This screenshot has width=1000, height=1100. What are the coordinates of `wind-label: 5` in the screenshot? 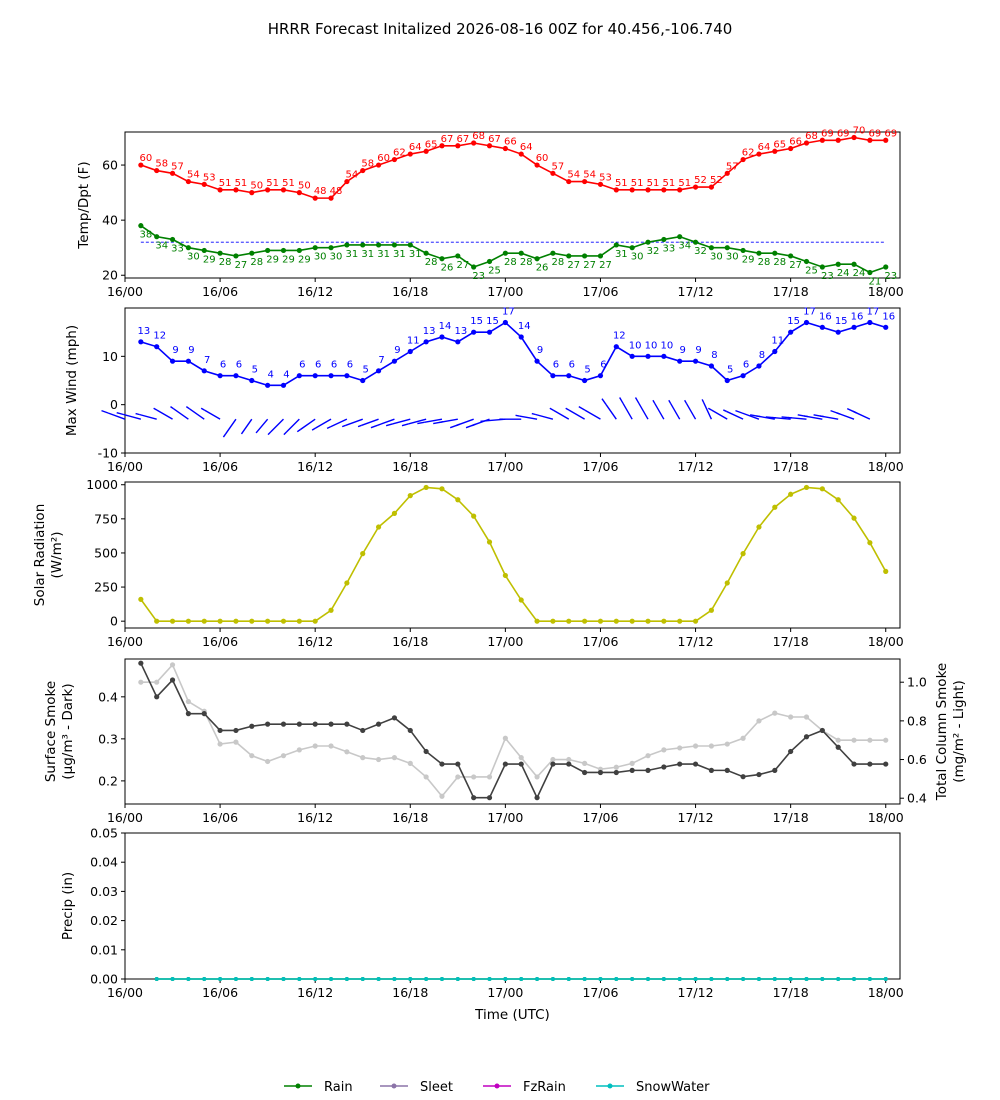 It's located at (730, 370).